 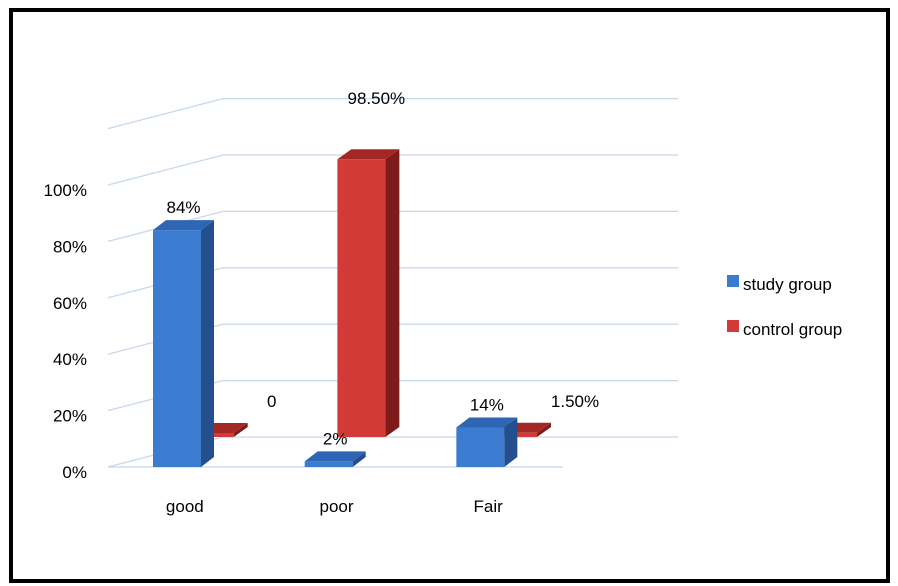 What do you see at coordinates (70, 359) in the screenshot?
I see `y-tick-label: 40%` at bounding box center [70, 359].